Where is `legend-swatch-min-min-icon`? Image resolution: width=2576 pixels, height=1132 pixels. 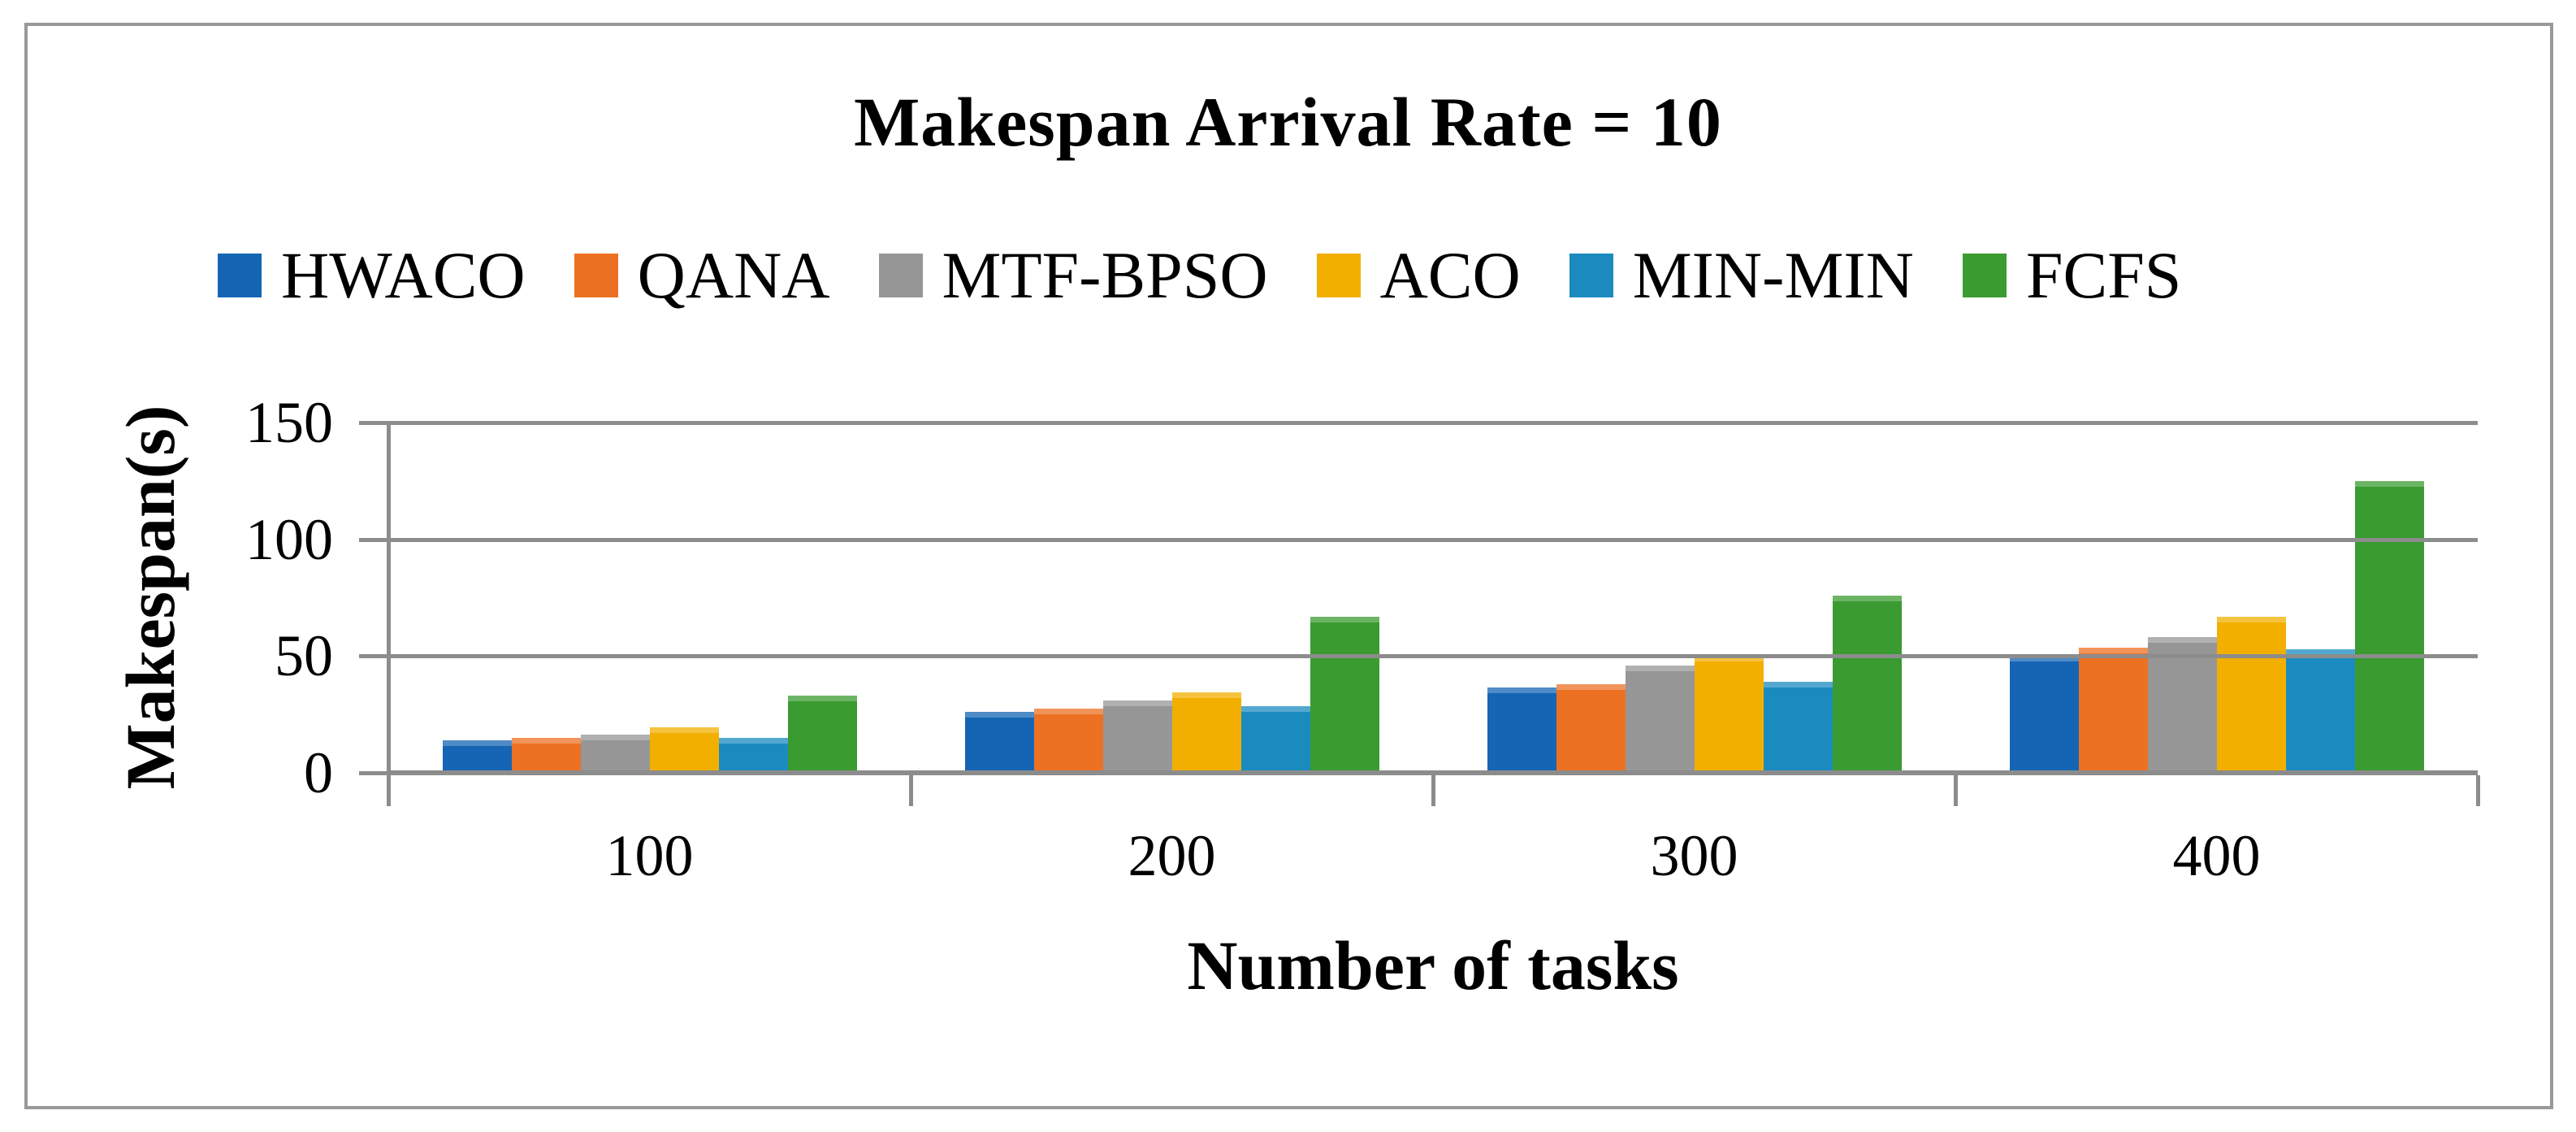 legend-swatch-min-min-icon is located at coordinates (1591, 275).